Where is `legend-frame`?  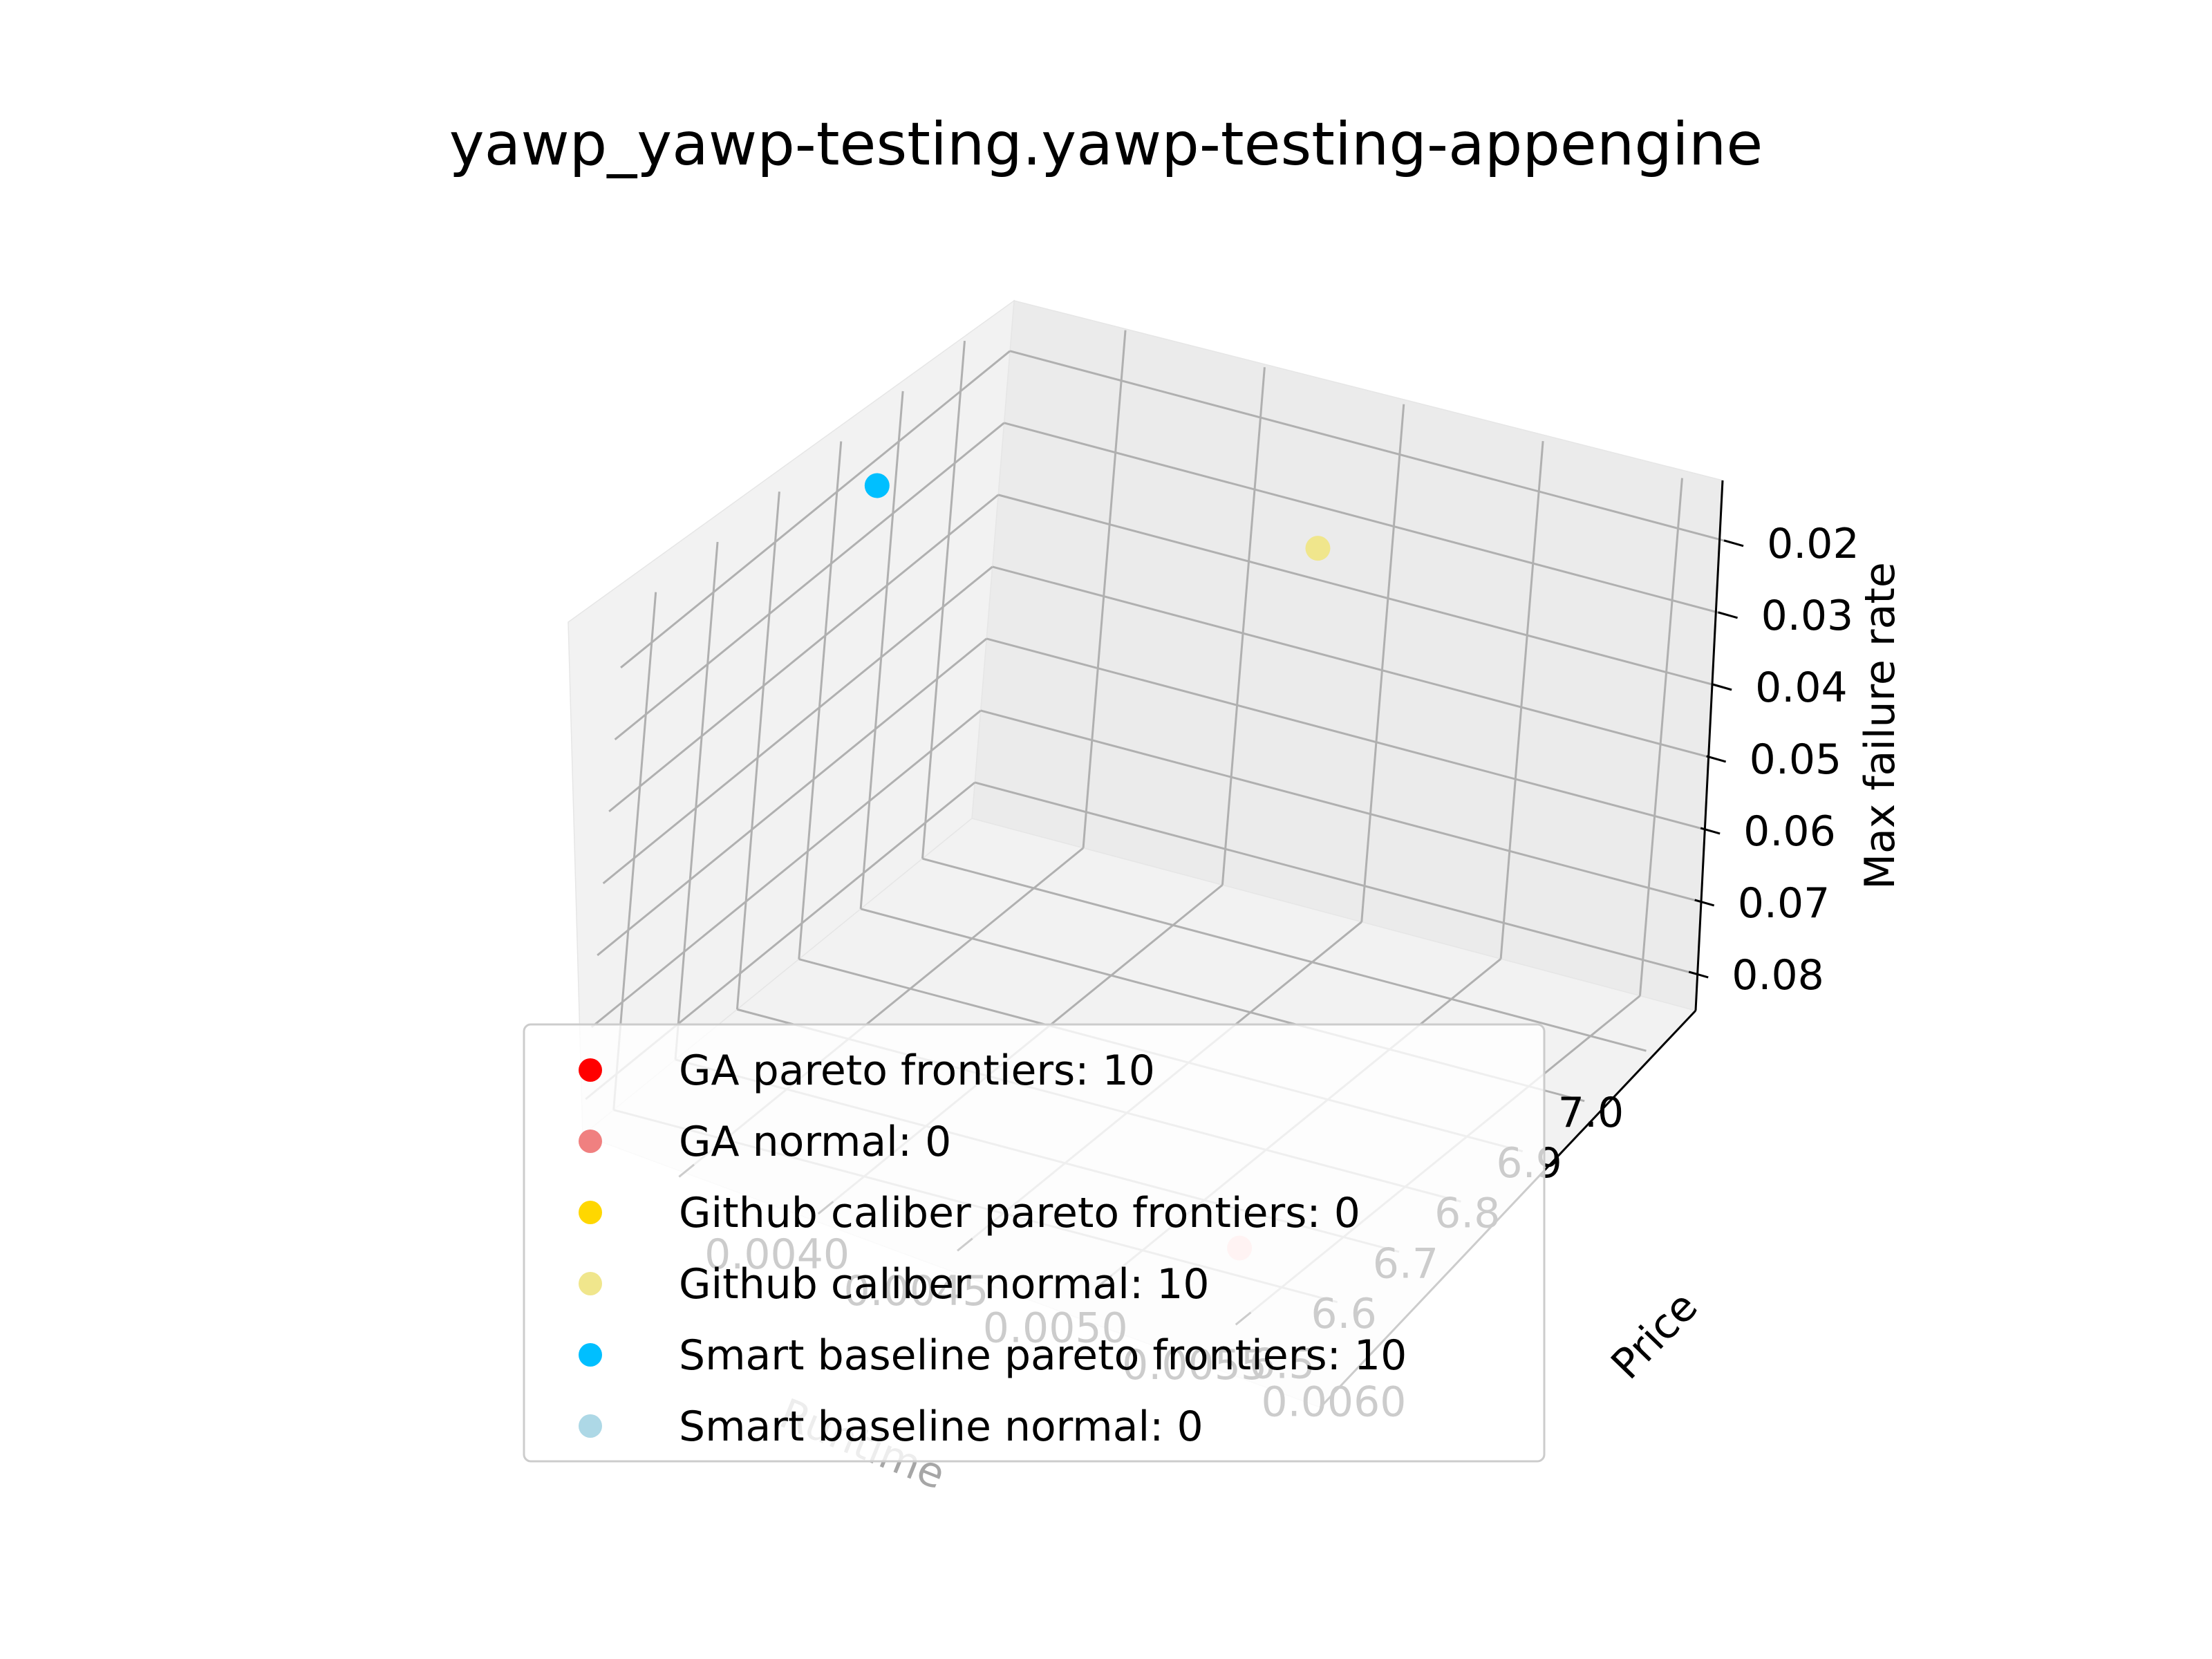
legend-frame is located at coordinates (1035, 1243).